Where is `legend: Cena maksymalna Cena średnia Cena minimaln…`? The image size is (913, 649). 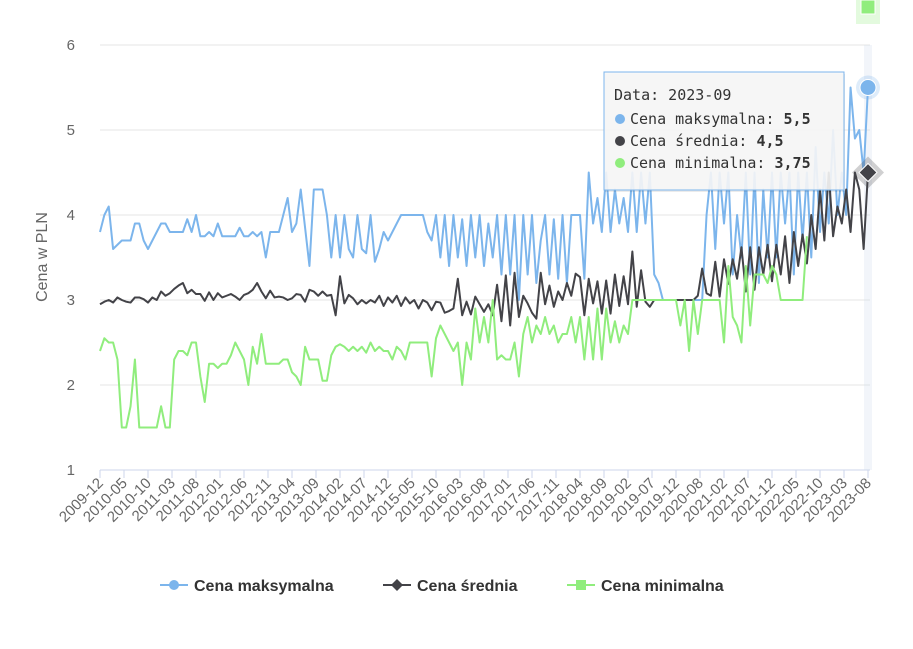 legend: Cena maksymalna Cena średnia Cena minimaln… is located at coordinates (442, 586).